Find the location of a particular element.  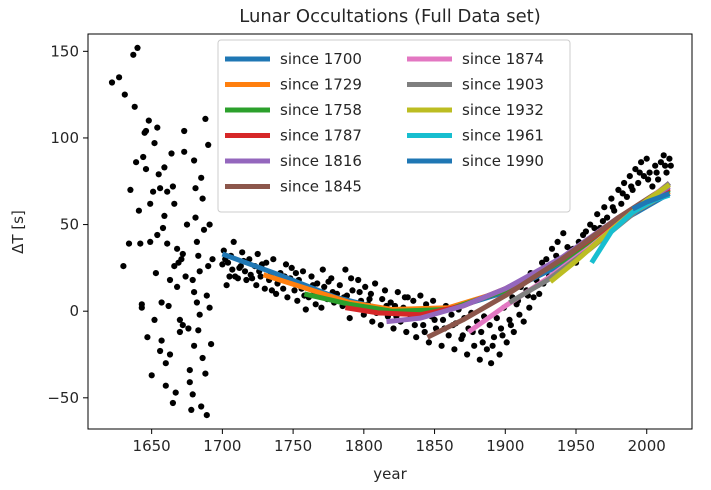

x-tick-label: 1750 is located at coordinates (293, 446).